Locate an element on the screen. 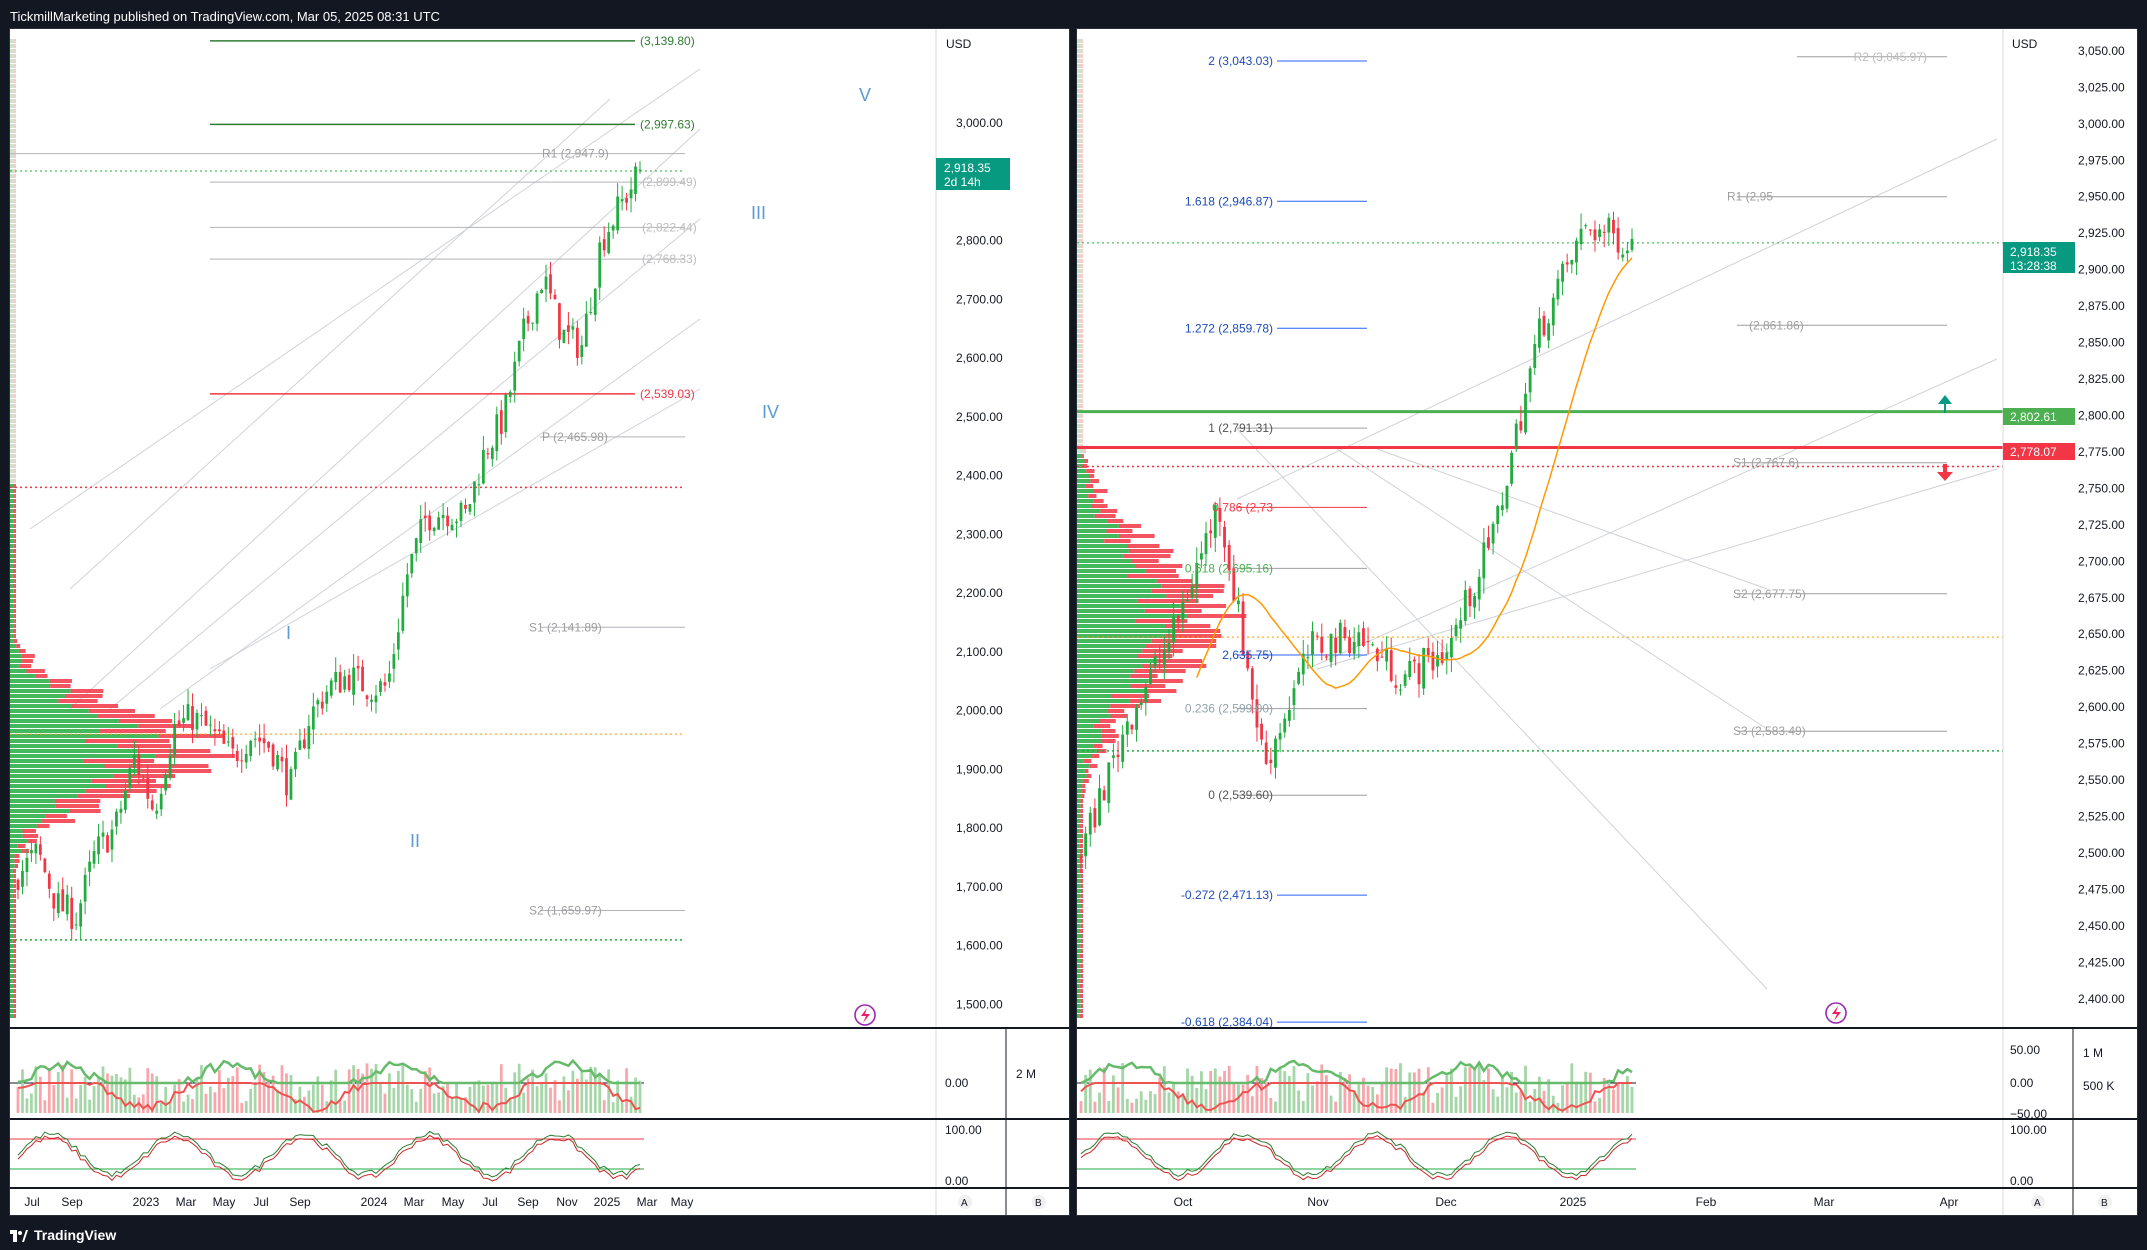 The image size is (2147, 1250). last-price-tag is located at coordinates (973, 174).